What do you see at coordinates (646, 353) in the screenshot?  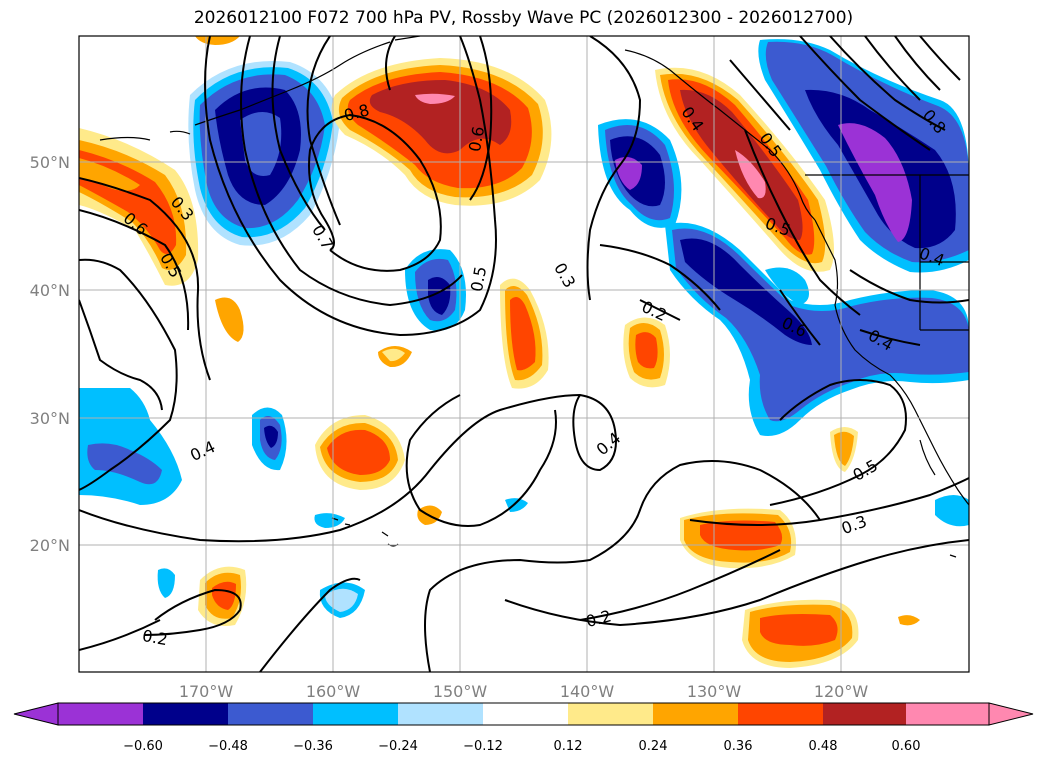 I see `anomaly-positive-east-small` at bounding box center [646, 353].